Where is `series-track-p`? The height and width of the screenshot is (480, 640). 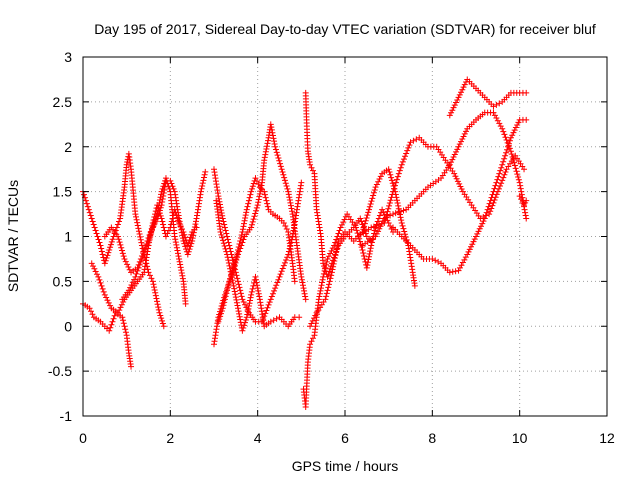 series-track-p is located at coordinates (488, 97).